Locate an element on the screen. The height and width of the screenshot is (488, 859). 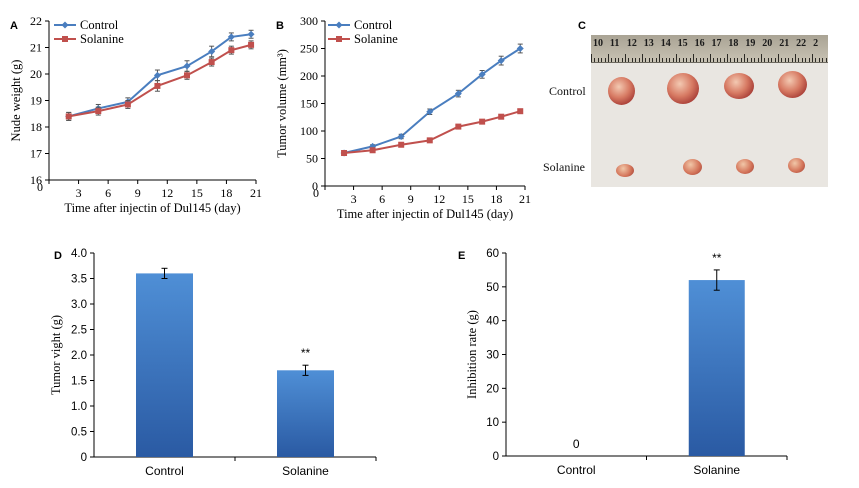
panel-label-b: B is located at coordinates (280, 26).